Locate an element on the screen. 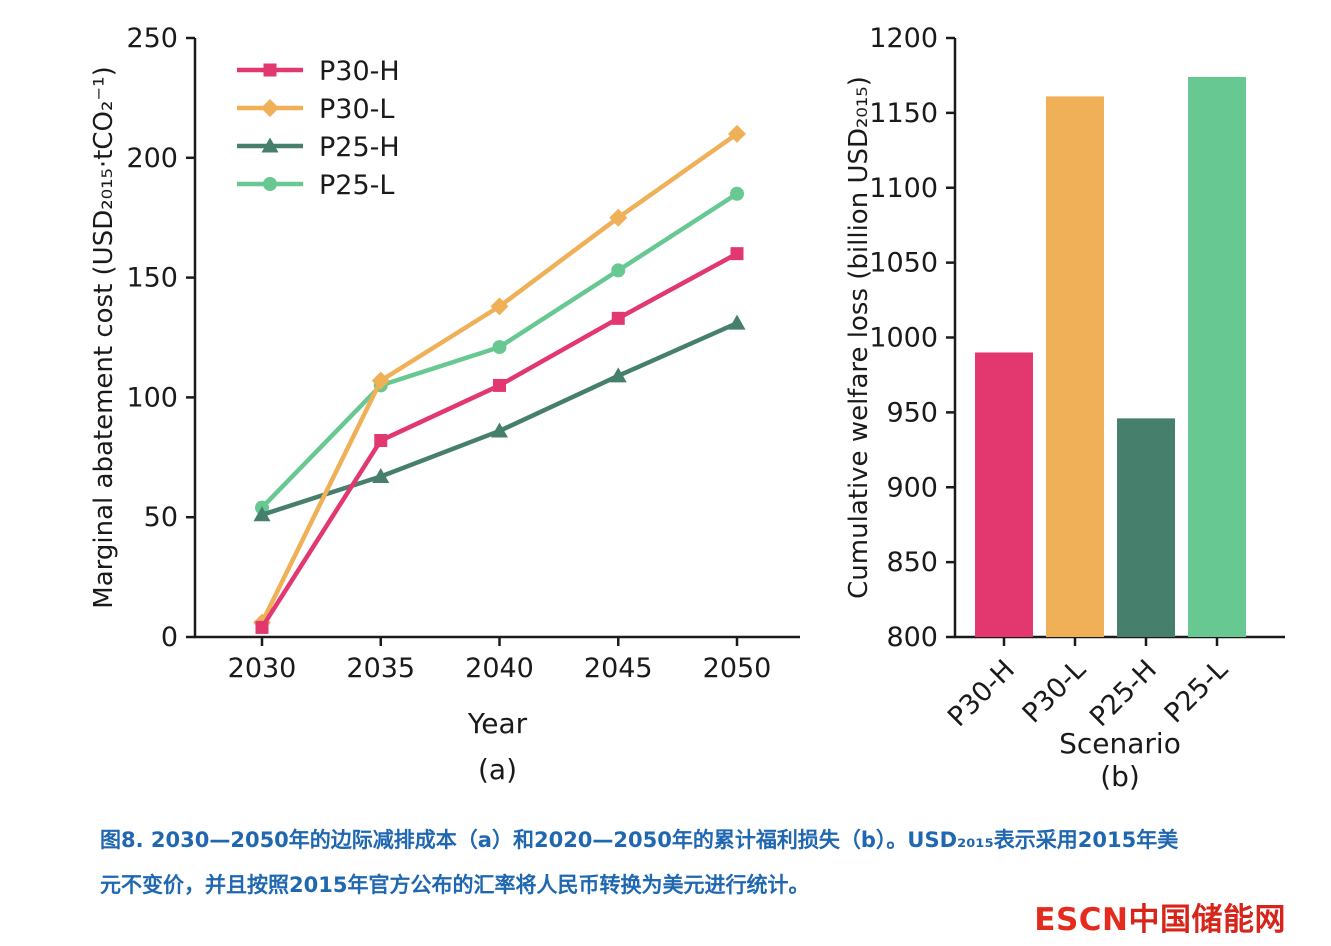  caption-line-2: 元不变价，并且按照2015年官方公布的汇率将人民币转换为美元进行统计。 is located at coordinates (455, 885).